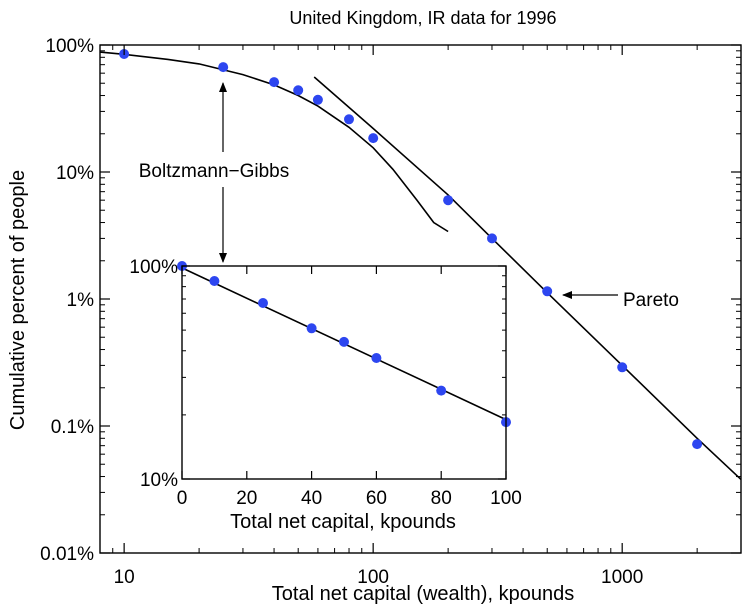 This screenshot has height=608, width=747. What do you see at coordinates (75, 173) in the screenshot?
I see `main-y-tick-label: 10%` at bounding box center [75, 173].